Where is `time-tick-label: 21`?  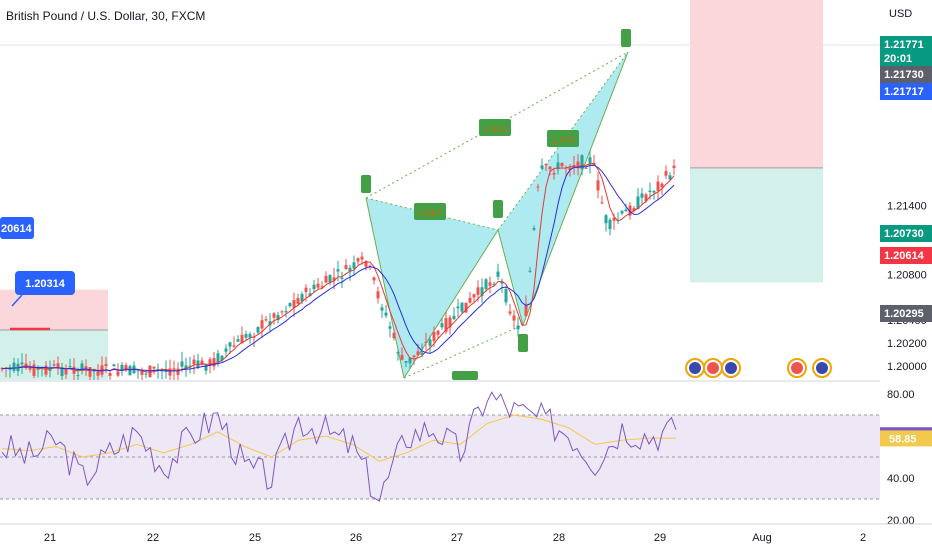
time-tick-label: 21 is located at coordinates (50, 538).